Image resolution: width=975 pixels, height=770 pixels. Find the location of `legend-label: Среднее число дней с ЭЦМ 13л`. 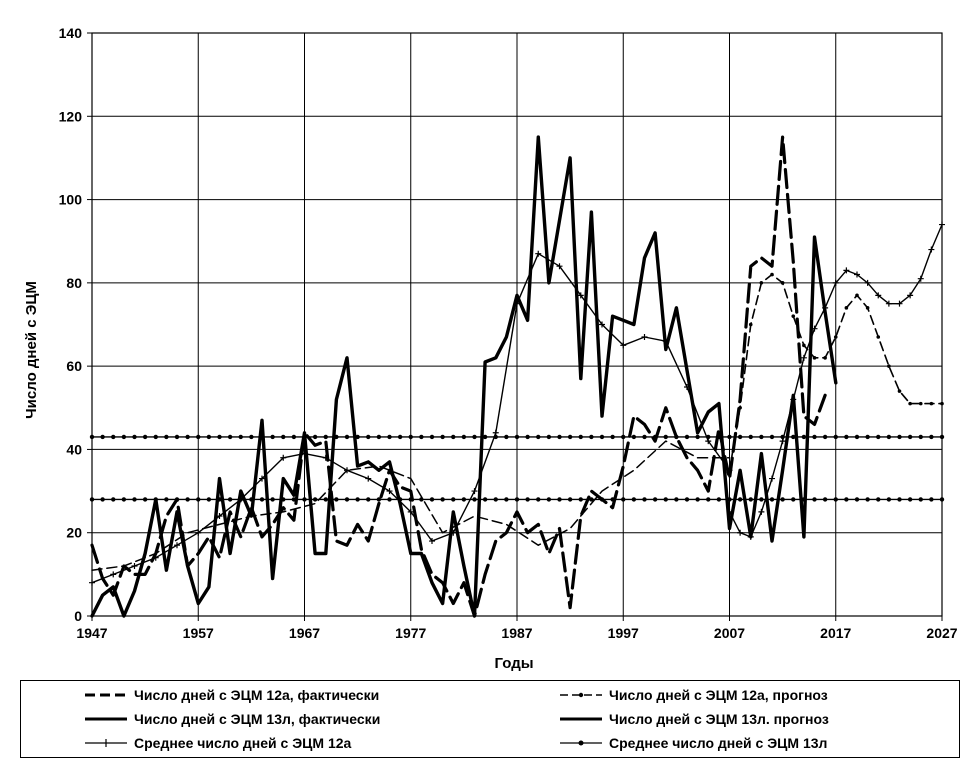

legend-label: Среднее число дней с ЭЦМ 13л is located at coordinates (718, 743).